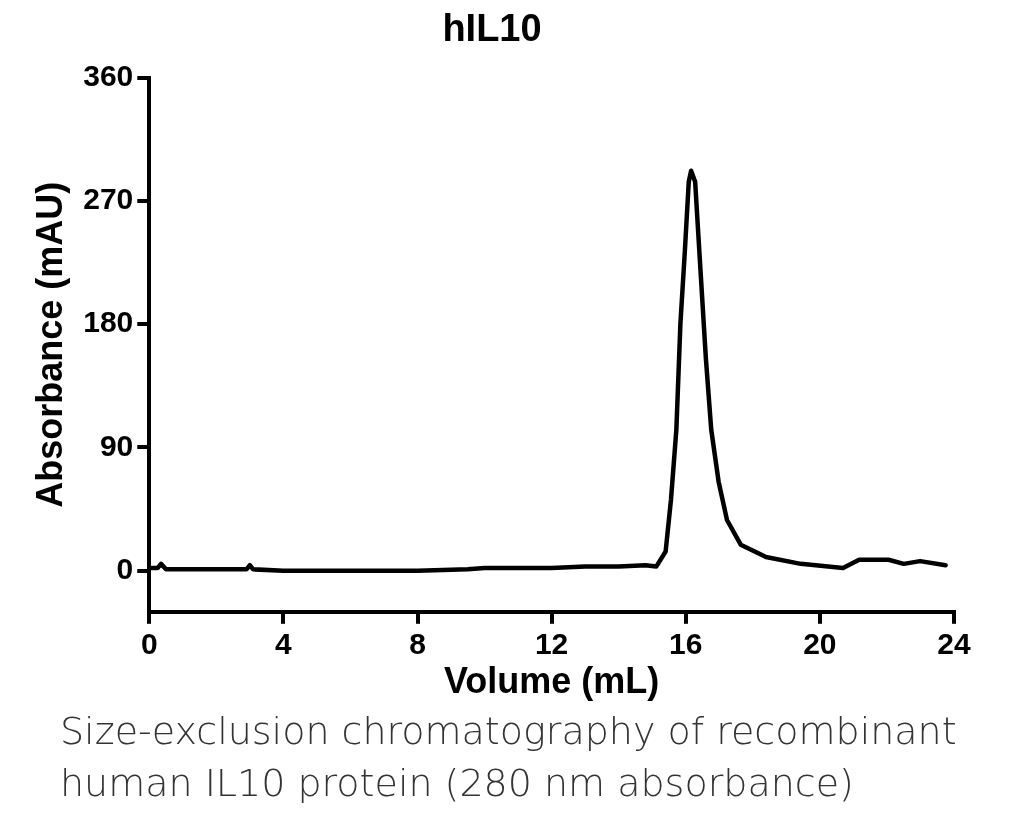  I want to click on y-axis-title: Absorbance (mAU), so click(49, 344).